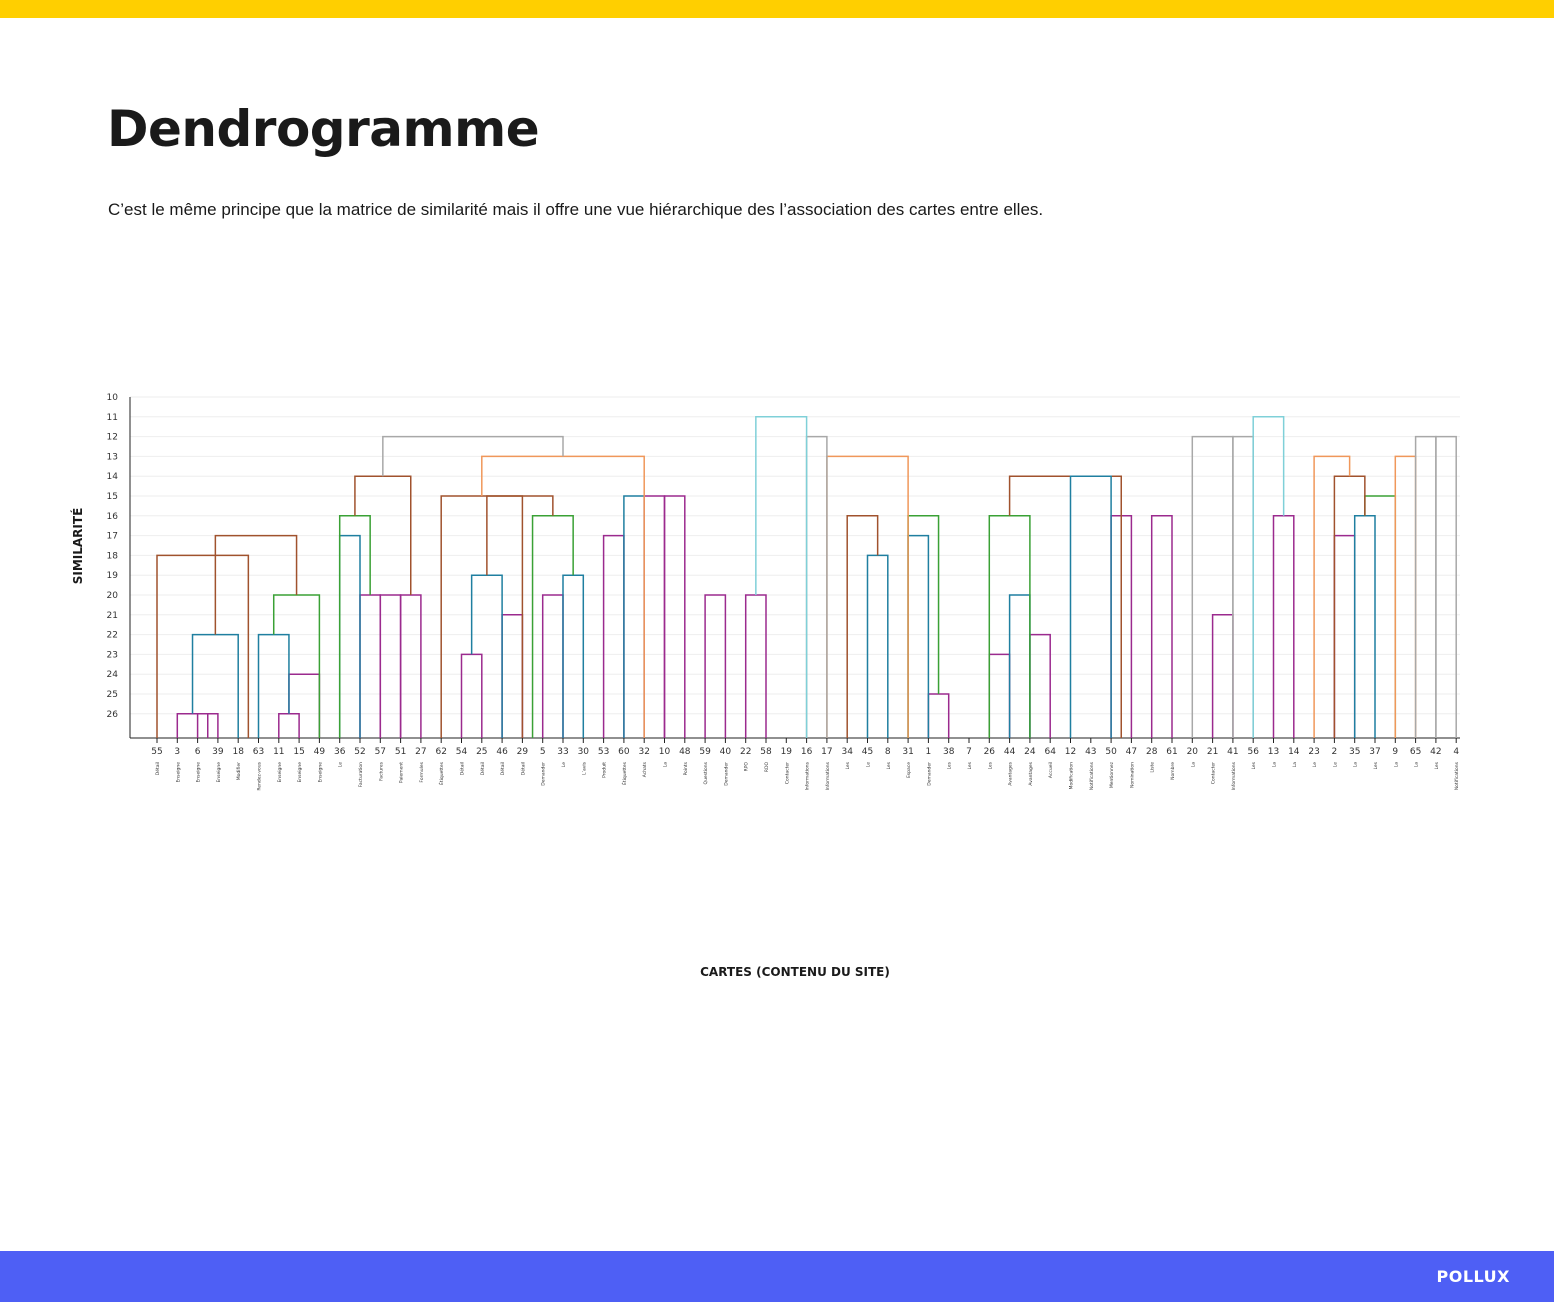 This screenshot has height=1302, width=1554. Describe the element at coordinates (440, 752) in the screenshot. I see `leaf-id-label: 62` at that location.